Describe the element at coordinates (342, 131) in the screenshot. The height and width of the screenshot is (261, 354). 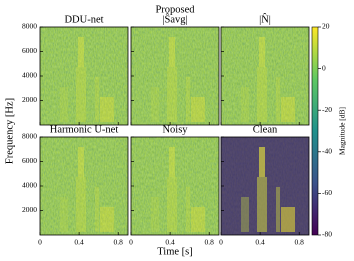
I see `colorbar-label: Magnitude [dB]` at that location.